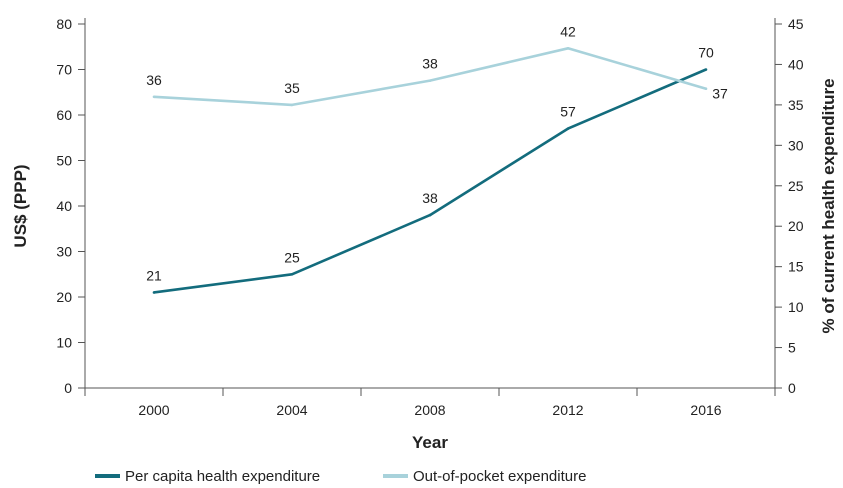 This screenshot has height=488, width=843. Describe the element at coordinates (792, 388) in the screenshot. I see `y-right-tick-label: 0` at that location.